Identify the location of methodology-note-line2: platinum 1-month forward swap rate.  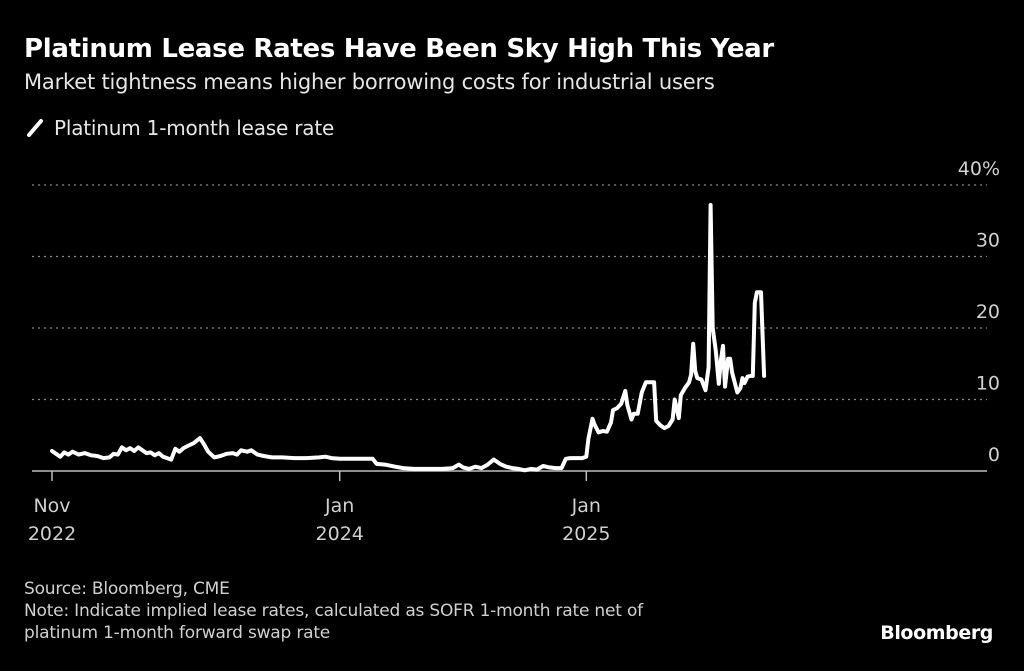
(177, 633).